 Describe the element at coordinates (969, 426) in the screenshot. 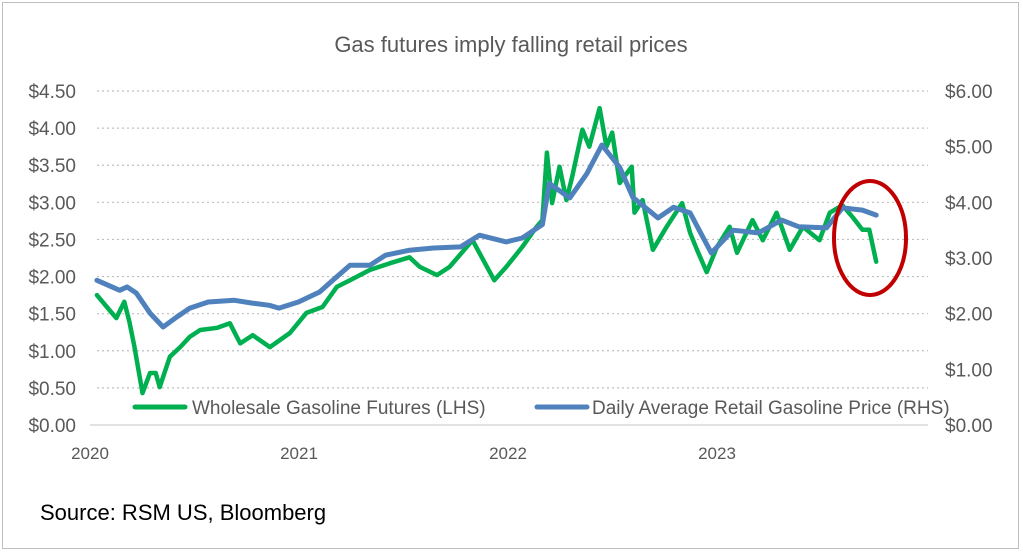

I see `right-tick-label: $0.00` at that location.